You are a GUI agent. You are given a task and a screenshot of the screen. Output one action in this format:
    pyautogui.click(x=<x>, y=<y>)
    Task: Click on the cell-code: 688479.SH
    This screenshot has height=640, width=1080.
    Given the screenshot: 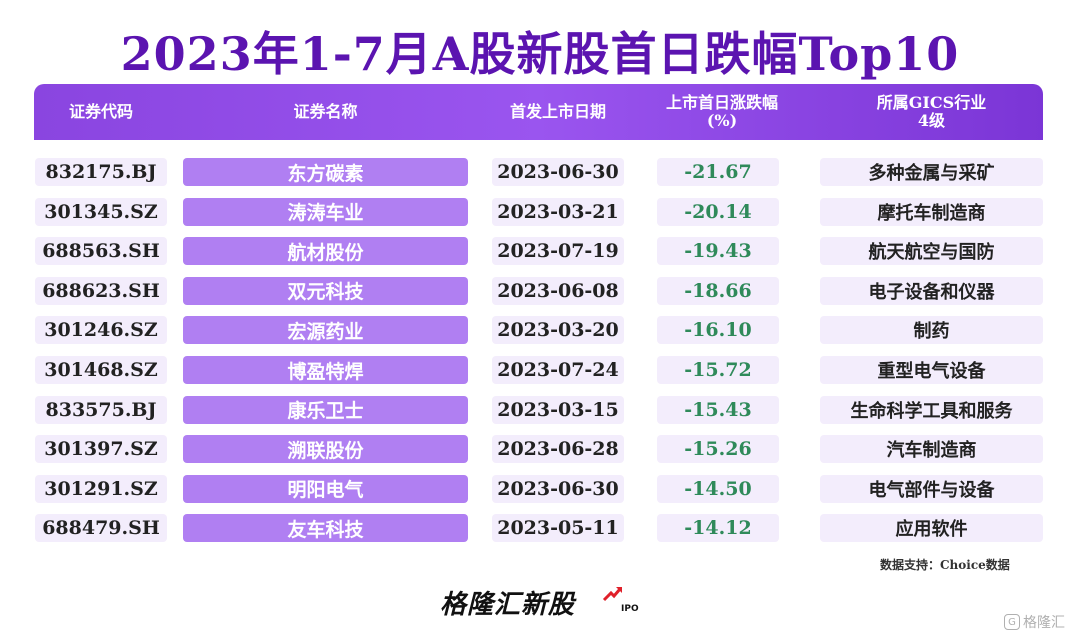 What is the action you would take?
    pyautogui.click(x=101, y=528)
    